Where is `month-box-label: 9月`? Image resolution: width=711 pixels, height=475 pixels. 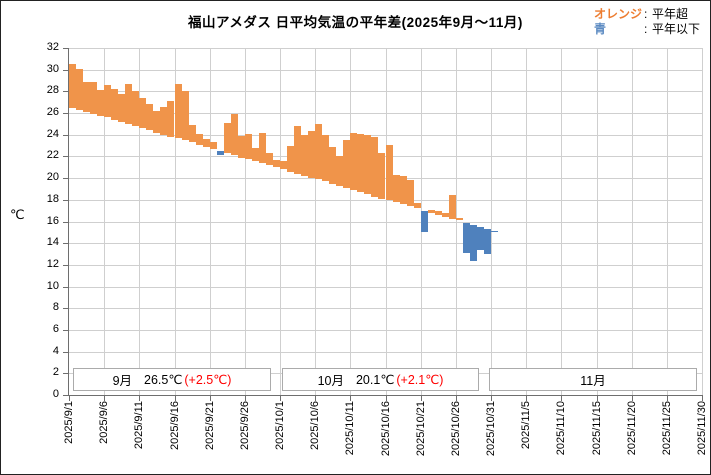 month-box-label: 9月 is located at coordinates (122, 381).